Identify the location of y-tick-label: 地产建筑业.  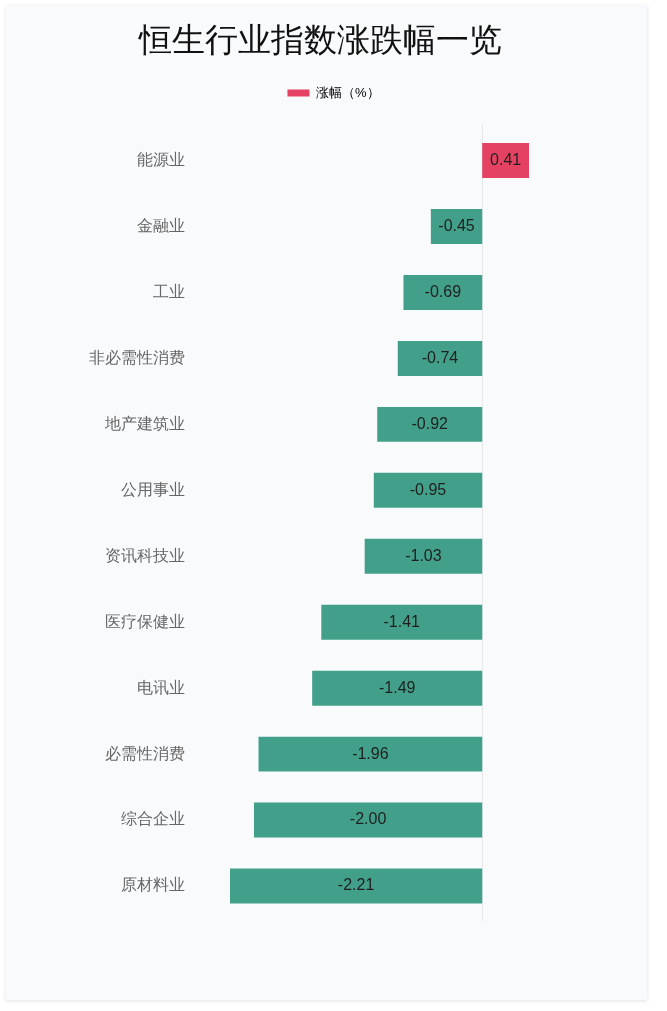
(144, 423).